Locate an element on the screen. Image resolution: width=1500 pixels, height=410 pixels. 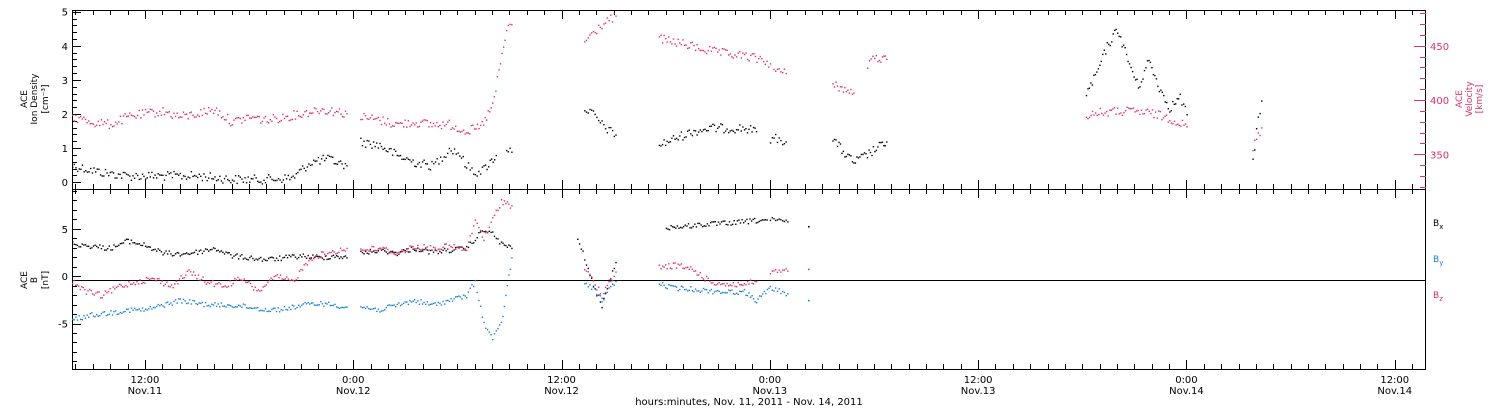
legend-by-main: B is located at coordinates (1436, 260).